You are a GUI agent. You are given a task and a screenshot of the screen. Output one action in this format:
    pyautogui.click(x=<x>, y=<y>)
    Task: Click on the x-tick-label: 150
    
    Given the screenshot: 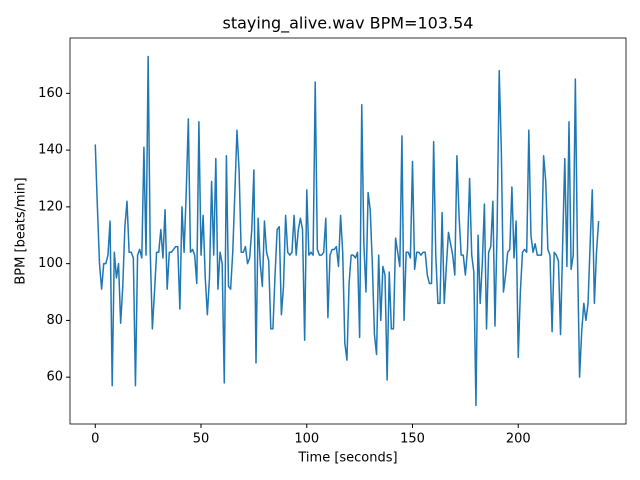 What is the action you would take?
    pyautogui.click(x=412, y=439)
    